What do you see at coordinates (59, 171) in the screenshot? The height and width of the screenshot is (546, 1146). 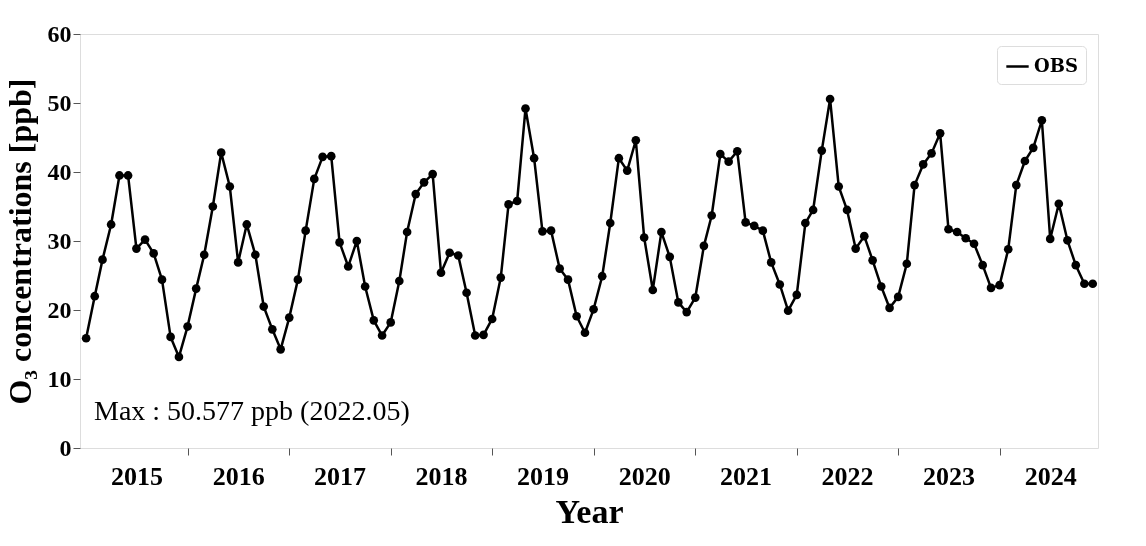 I see `y-tick-label: 40` at bounding box center [59, 171].